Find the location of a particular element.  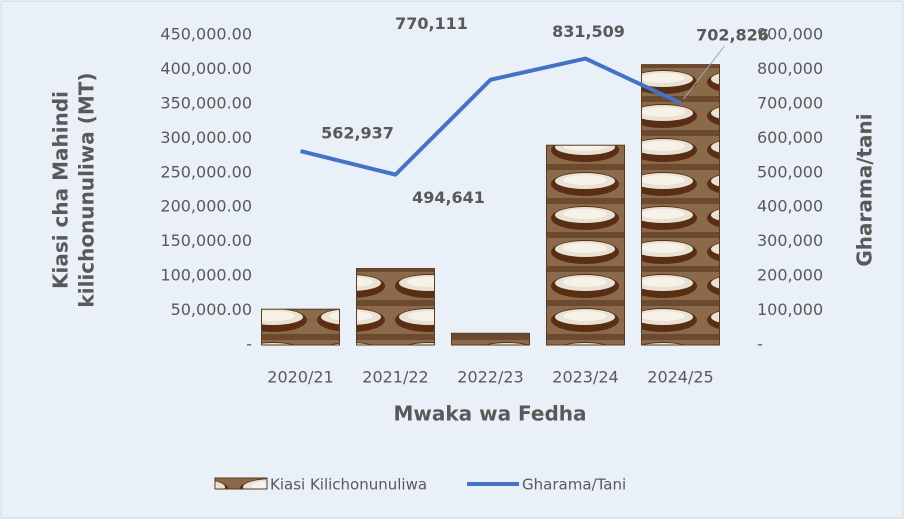

y-tick-label: - is located at coordinates (249, 344).